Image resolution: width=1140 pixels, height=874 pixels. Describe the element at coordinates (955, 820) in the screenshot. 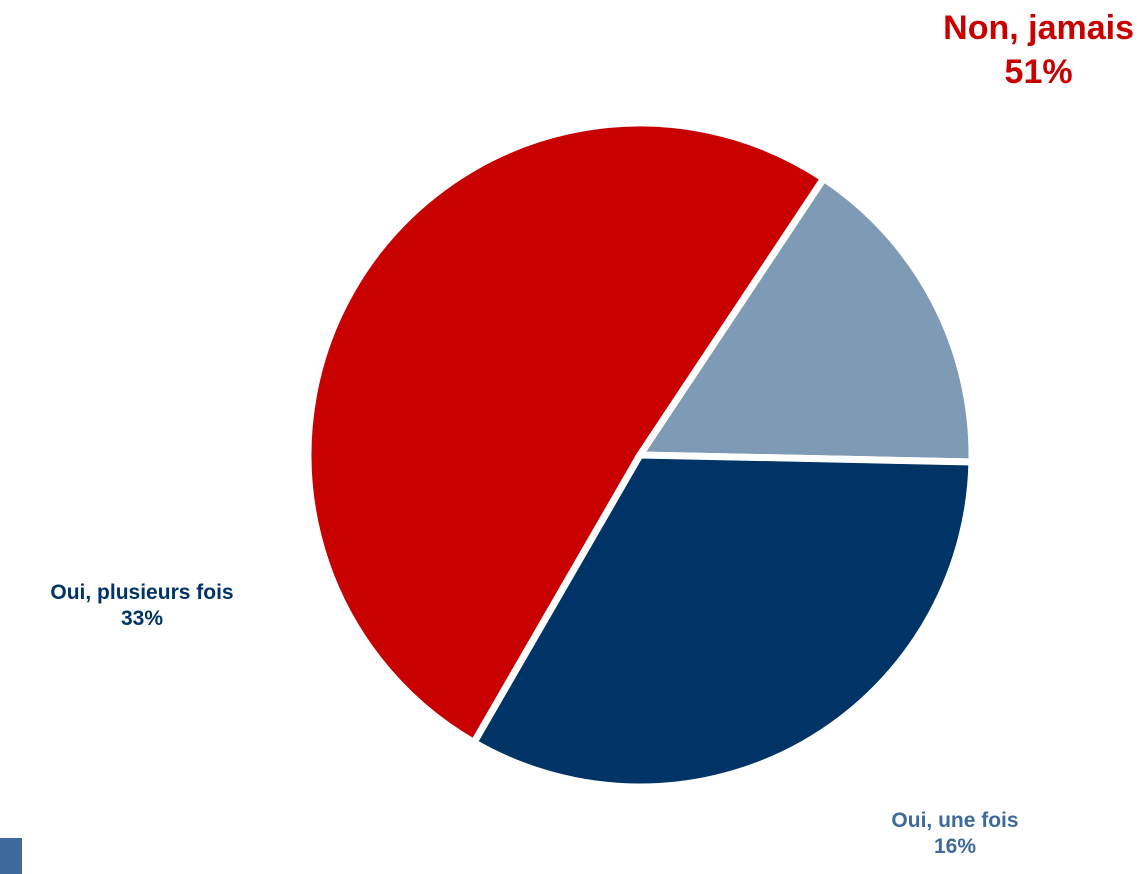

I see `label-oui-une-fois-text: Oui, une fois` at that location.